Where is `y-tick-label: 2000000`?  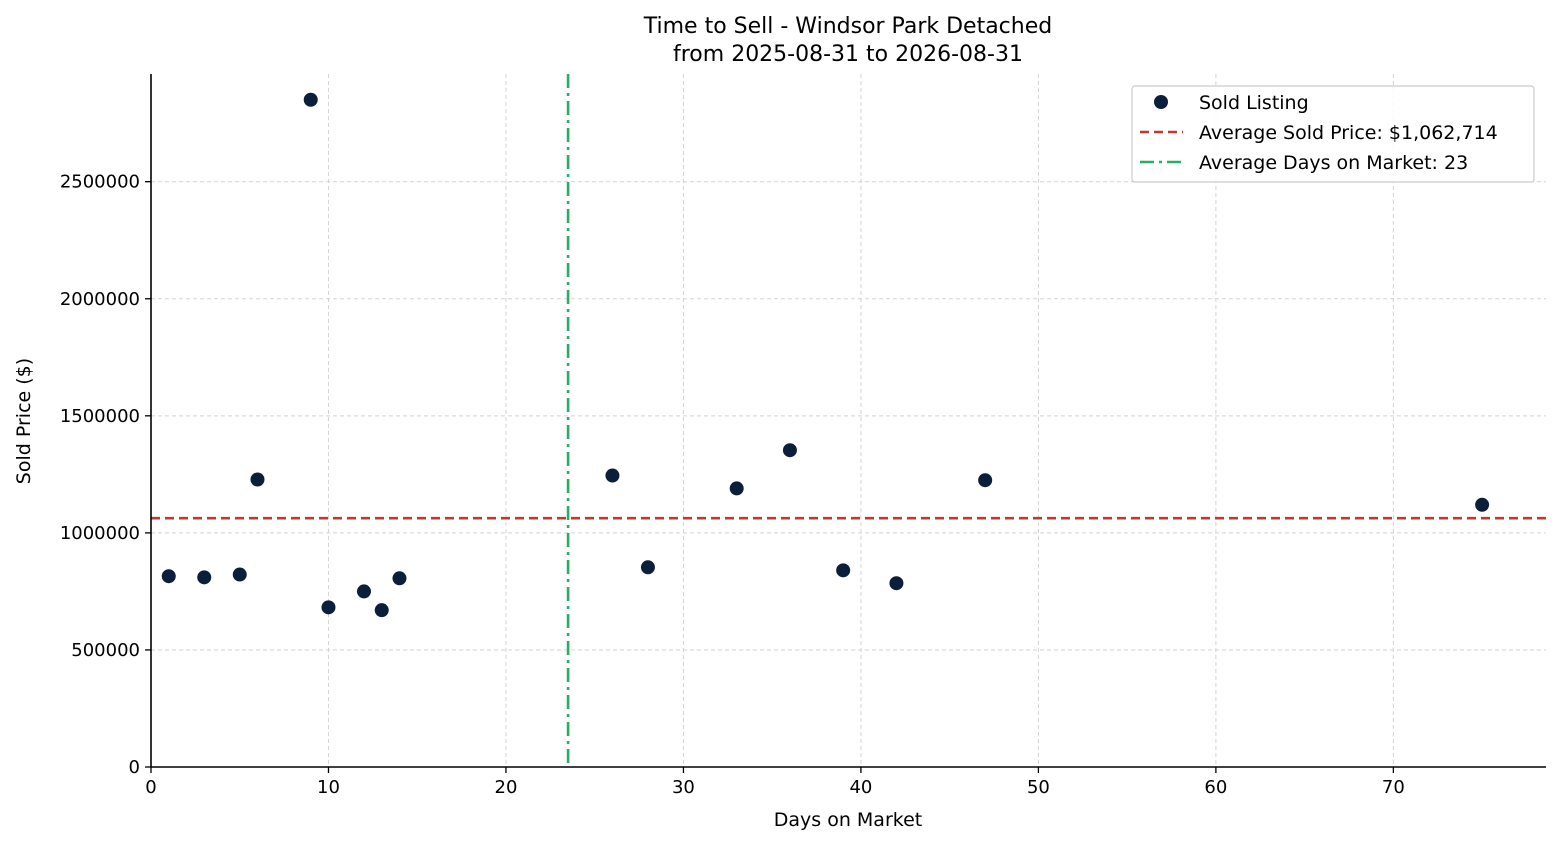
y-tick-label: 2000000 is located at coordinates (100, 299).